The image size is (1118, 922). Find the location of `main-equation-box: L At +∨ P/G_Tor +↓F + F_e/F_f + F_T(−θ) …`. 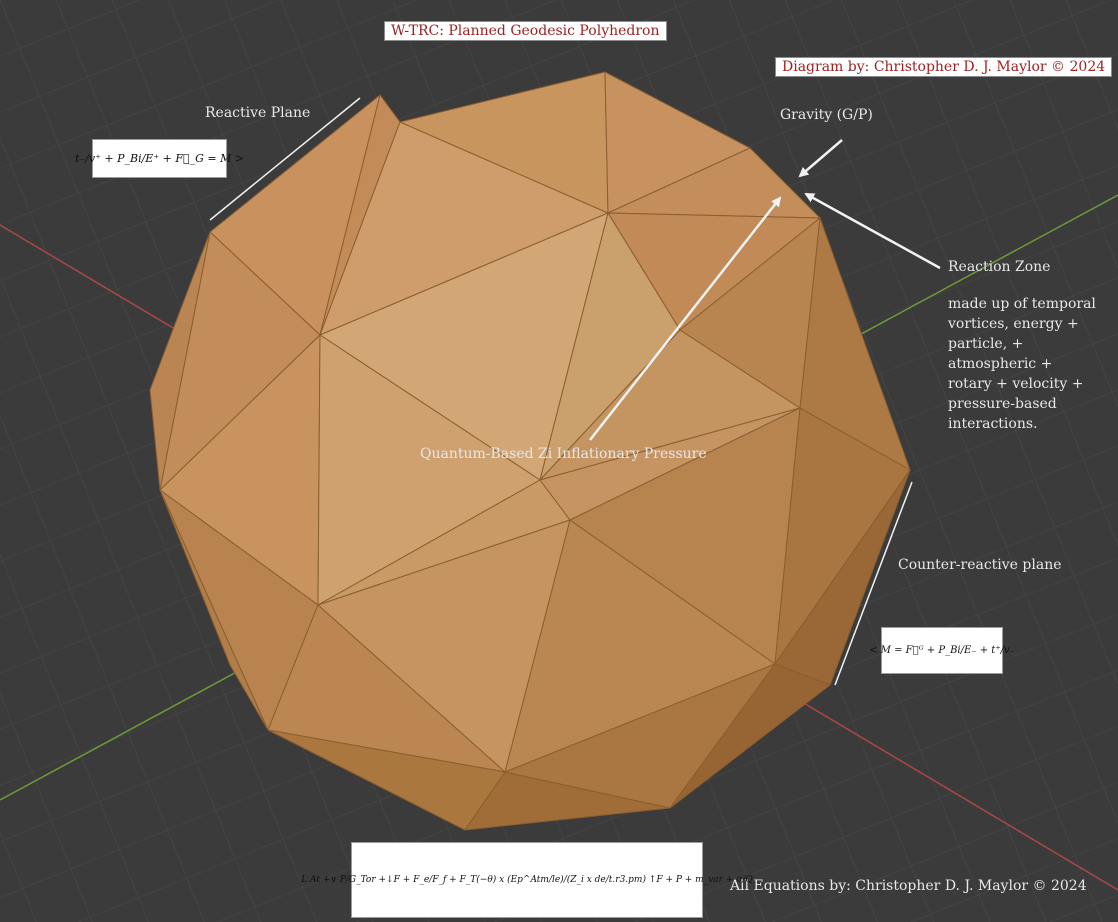

main-equation-box: L At +∨ P/G_Tor +↓F + F_e/F_f + F_T(−θ) … is located at coordinates (527, 880).